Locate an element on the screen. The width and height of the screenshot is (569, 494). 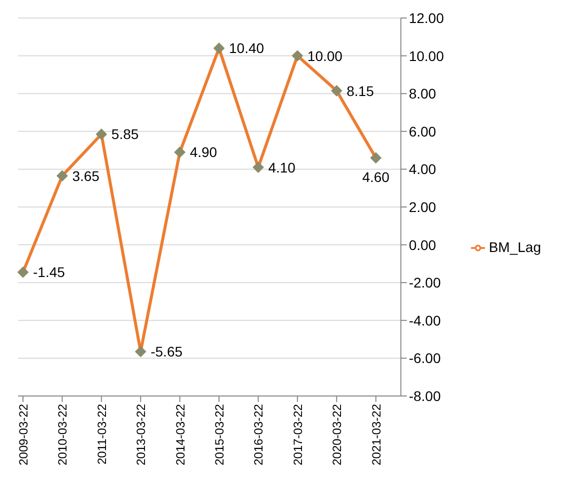
x-tick-label: 2020-03-22 is located at coordinates (337, 435).